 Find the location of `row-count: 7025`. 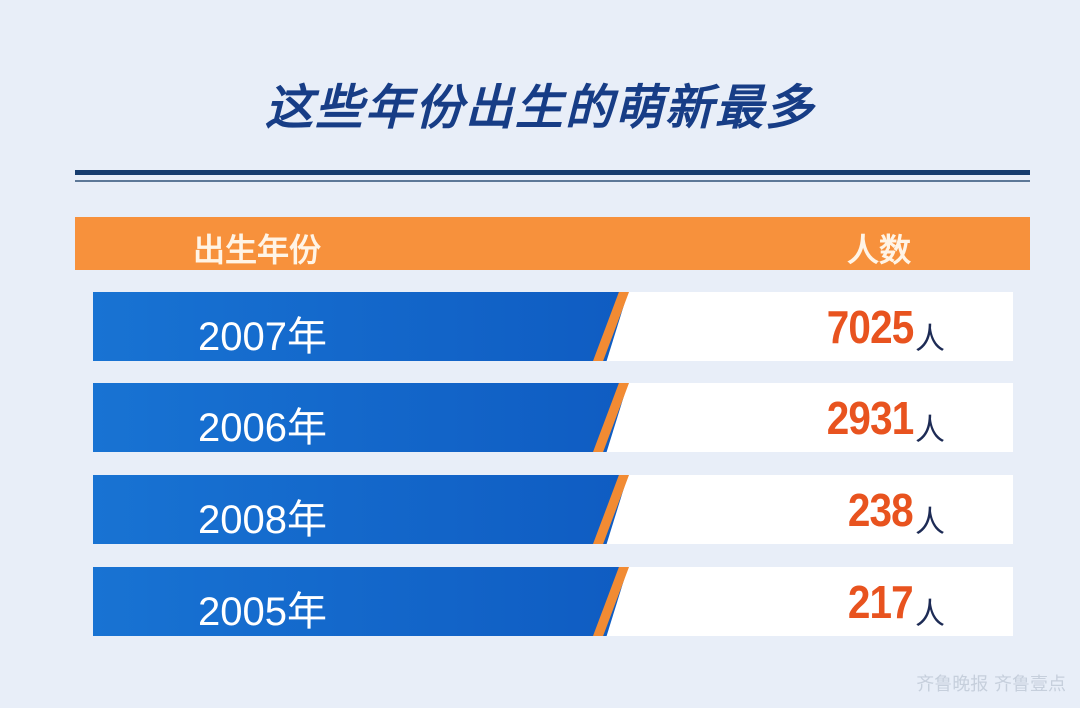

row-count: 7025 is located at coordinates (869, 327).